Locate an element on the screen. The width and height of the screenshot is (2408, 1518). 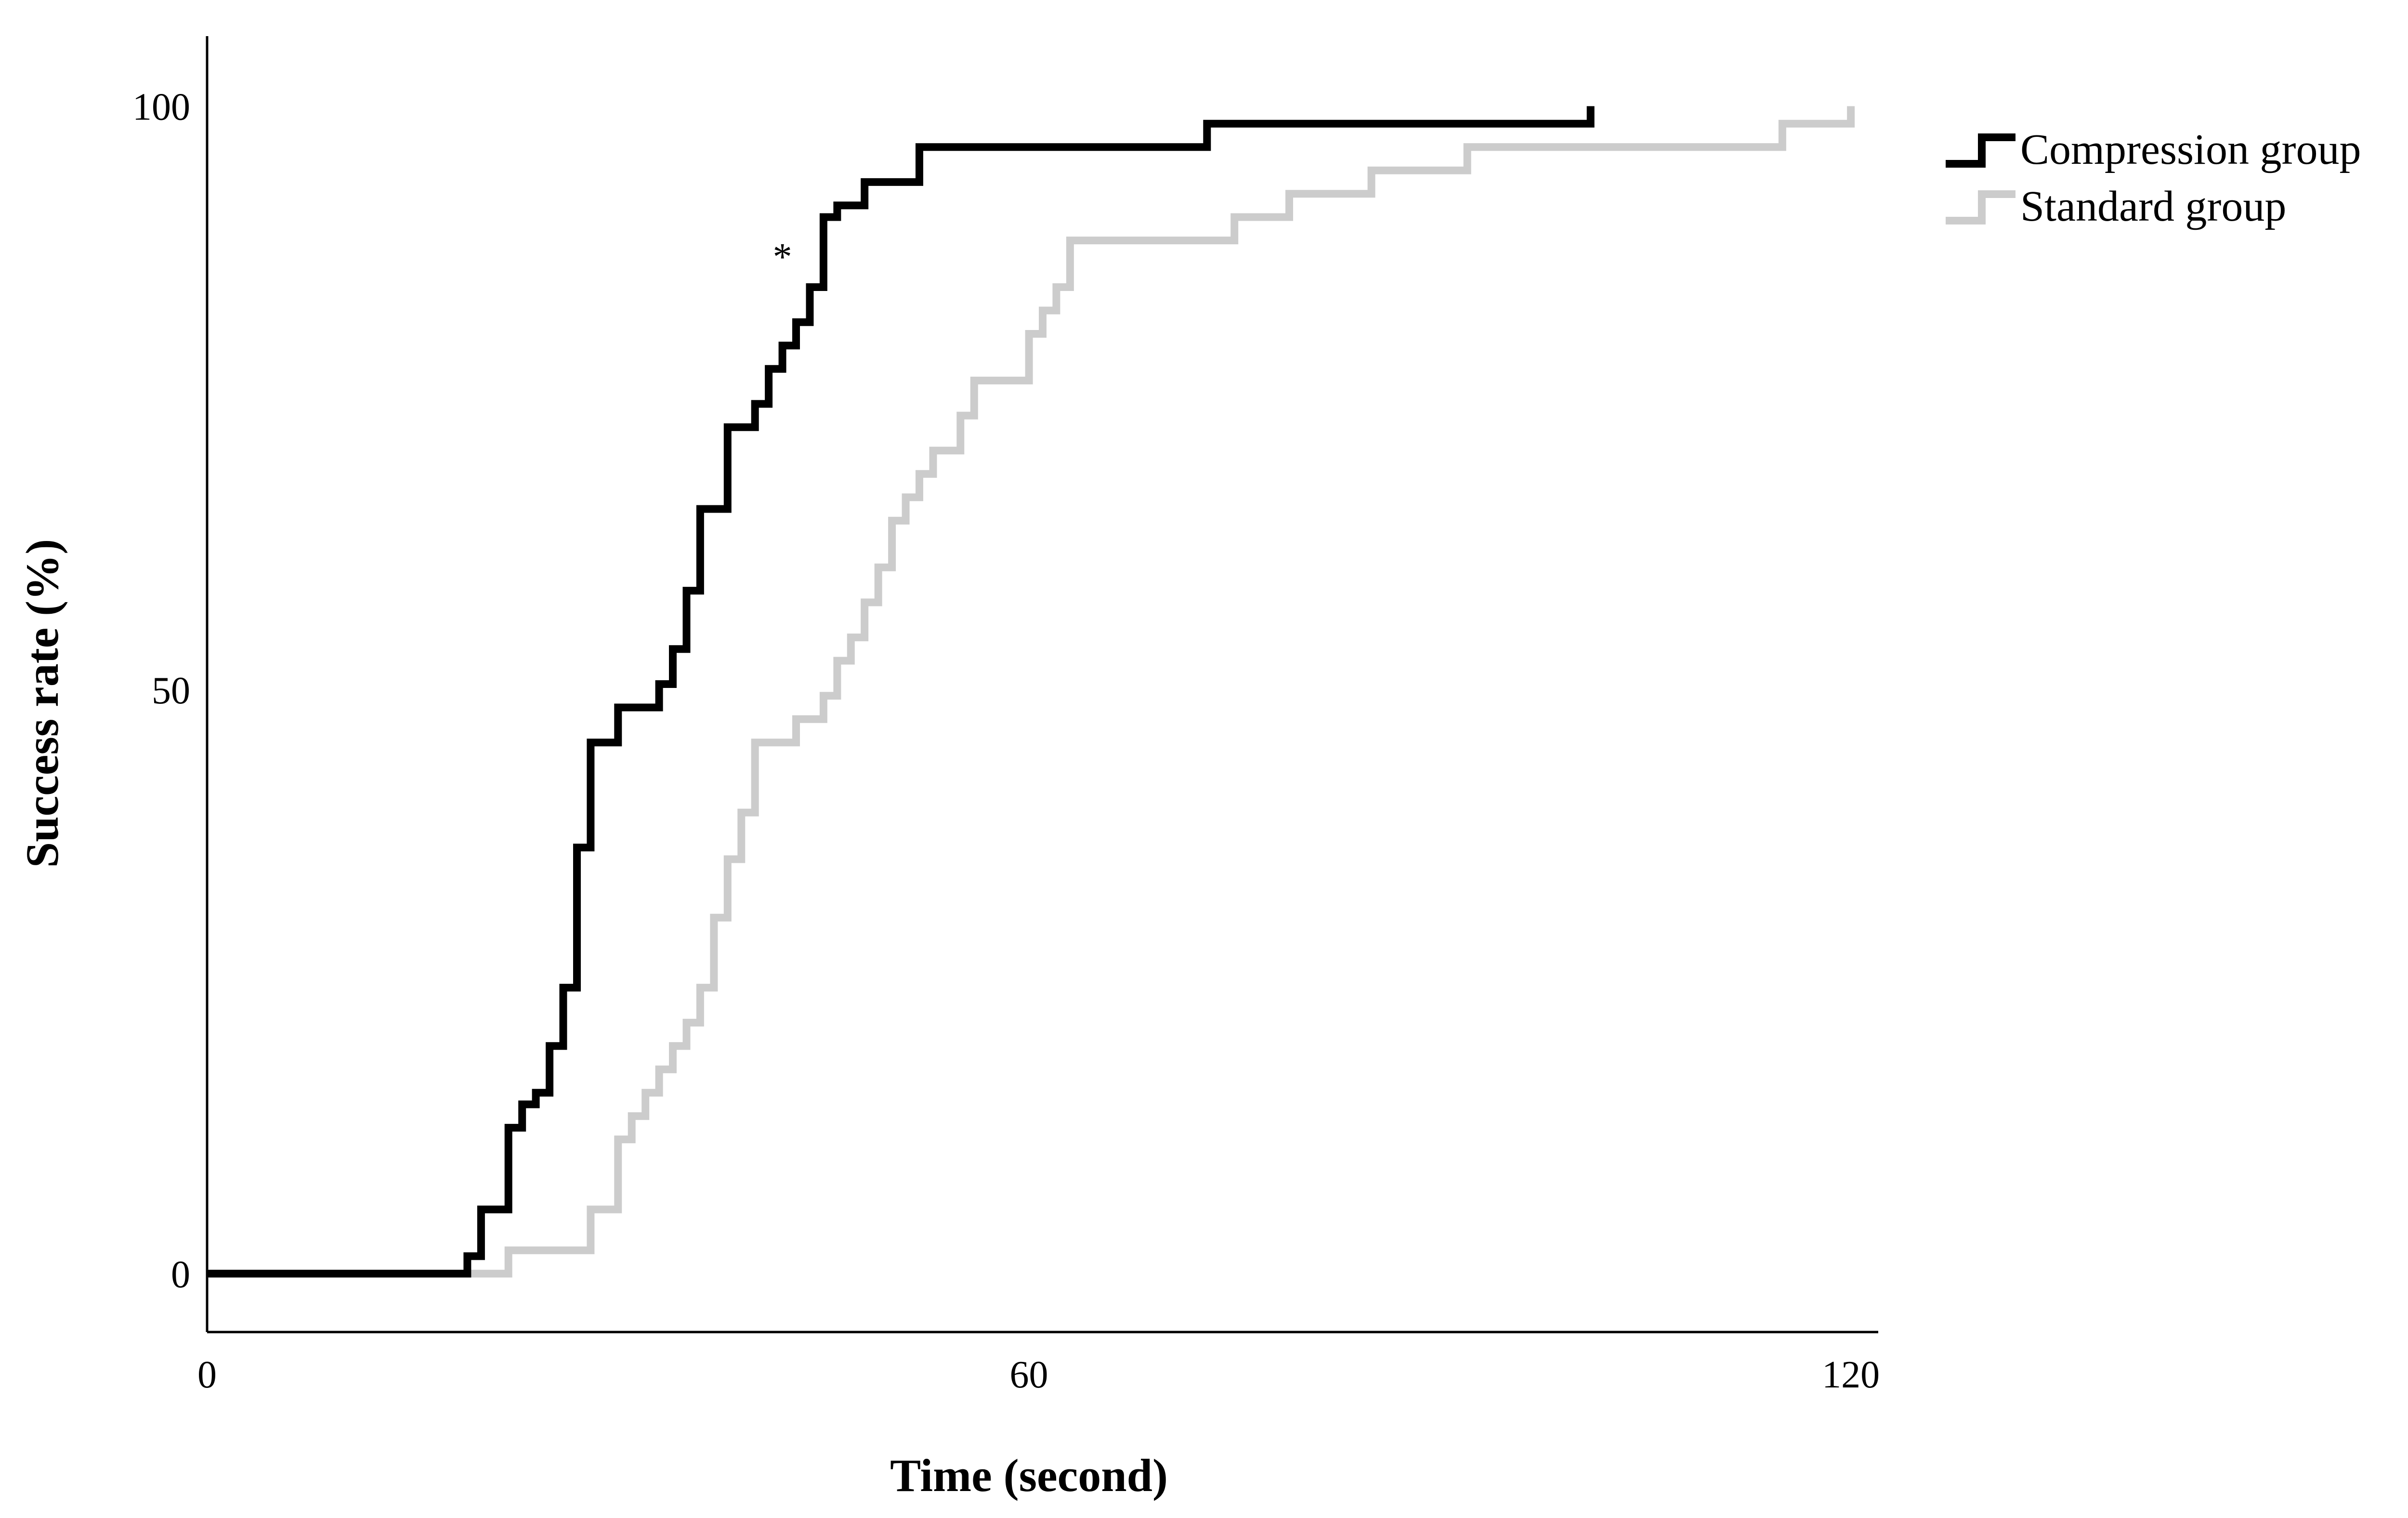
x-axis-title: Time (second) is located at coordinates (1029, 1475).